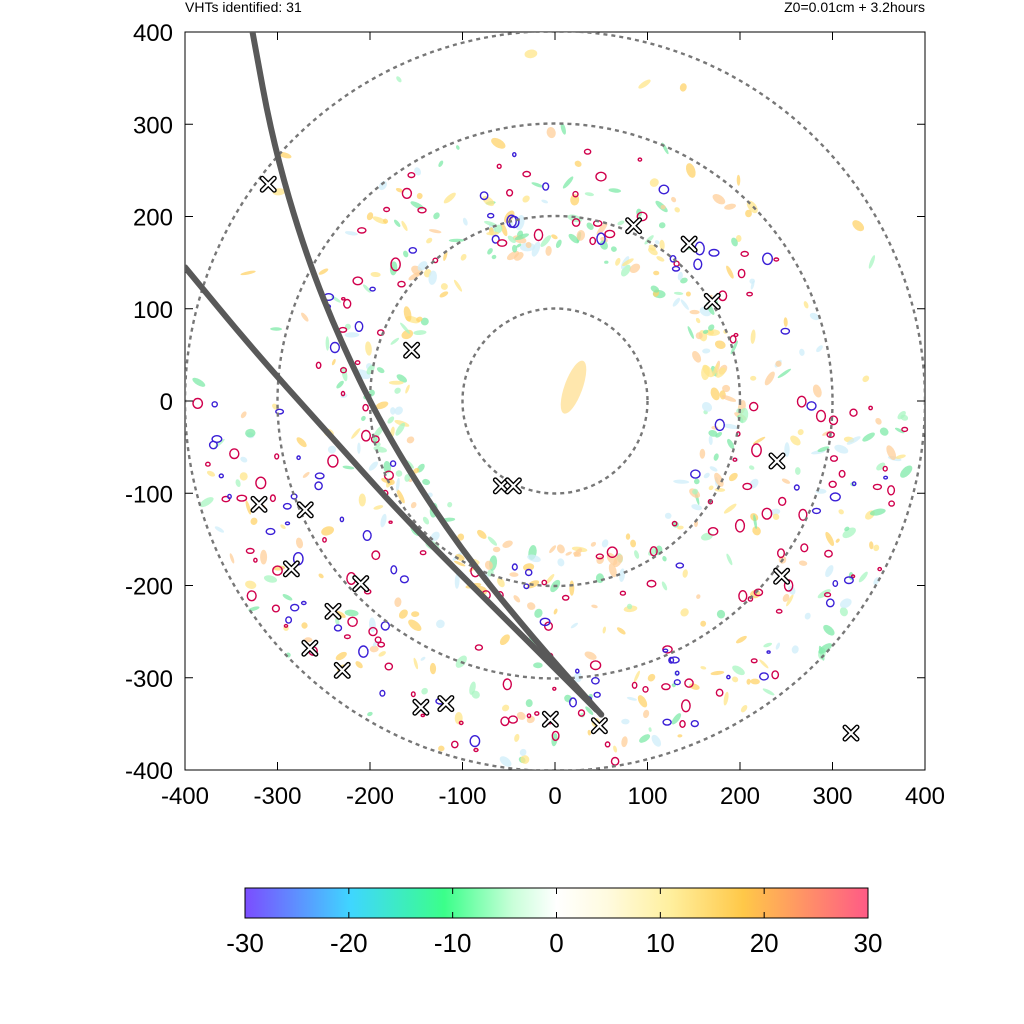 This screenshot has height=1024, width=1024. I want to click on y-tick-label: 0, so click(166, 402).